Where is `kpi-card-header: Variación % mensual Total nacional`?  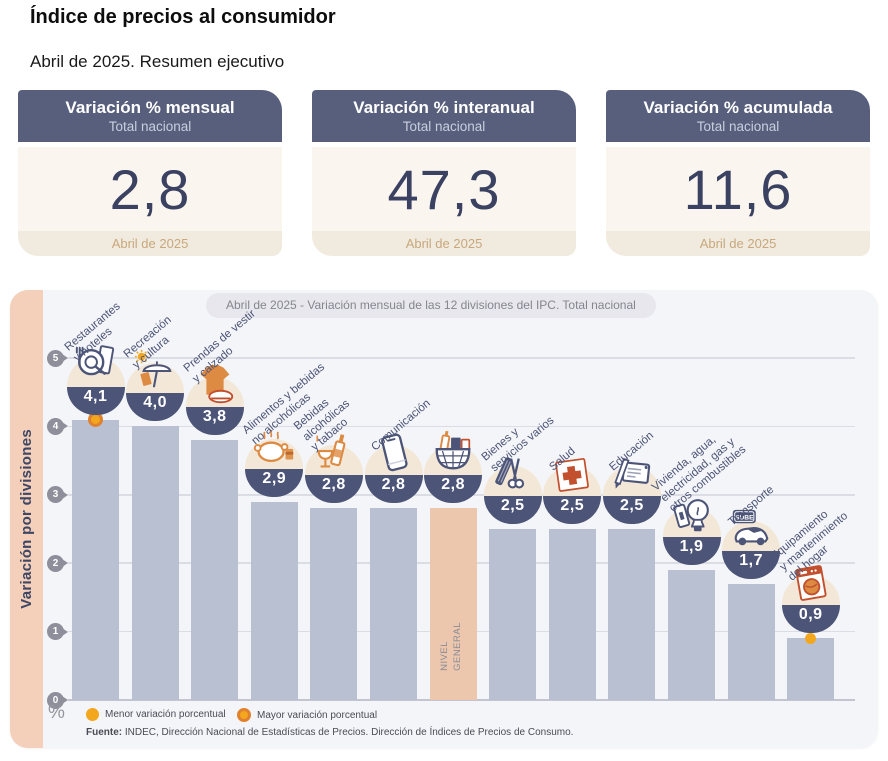
kpi-card-header: Variación % mensual Total nacional is located at coordinates (150, 116).